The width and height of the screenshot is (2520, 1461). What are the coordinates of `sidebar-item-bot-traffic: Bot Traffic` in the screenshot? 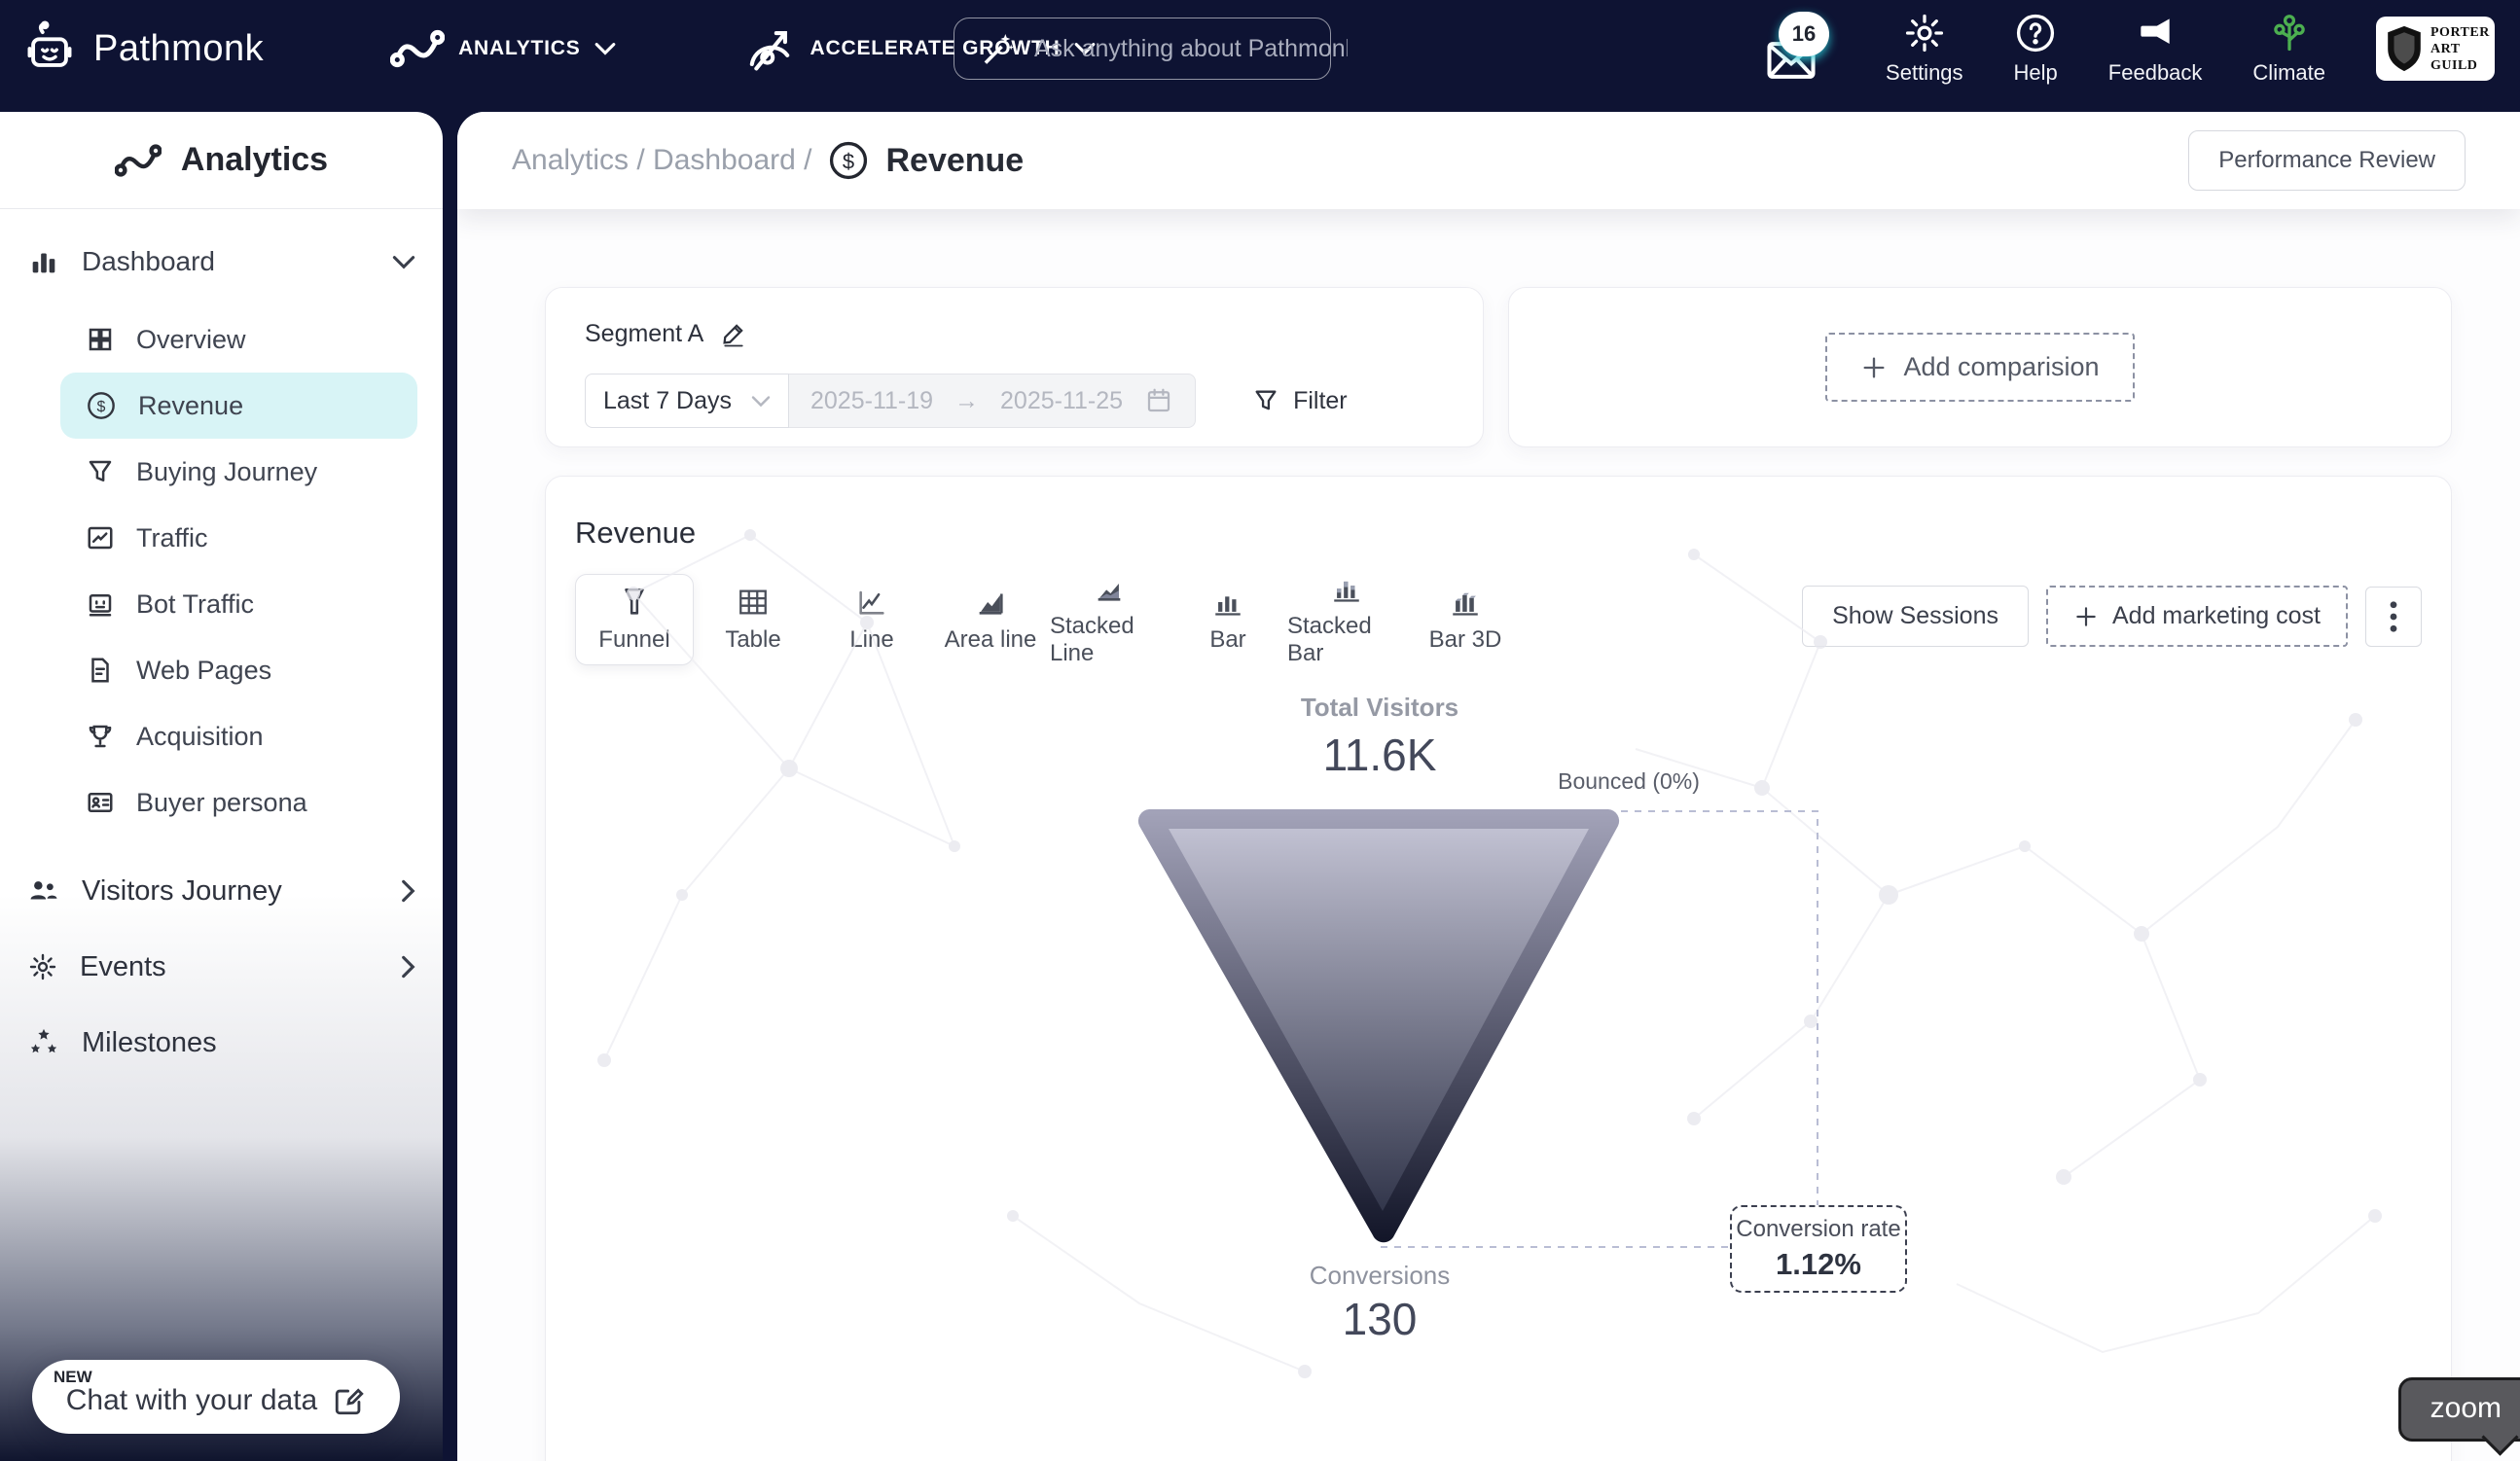 It's located at (238, 604).